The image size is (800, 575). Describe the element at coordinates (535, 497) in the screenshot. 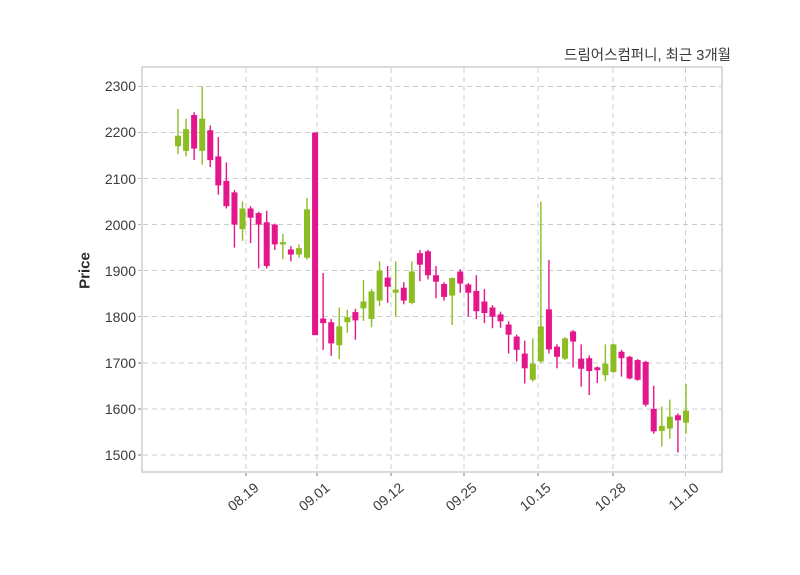

I see `x-tick-label: 10.15` at that location.